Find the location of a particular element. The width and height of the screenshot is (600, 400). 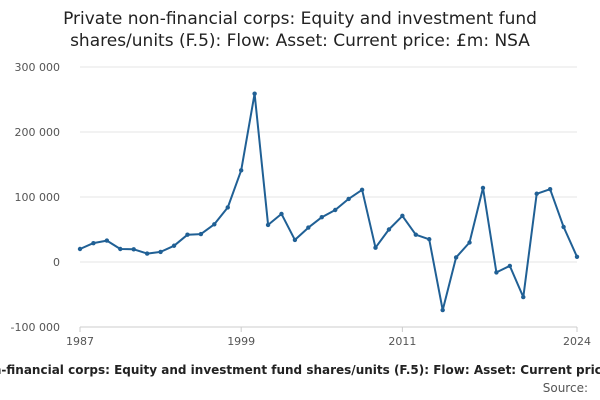

y-tick-label: -100 000 is located at coordinates (35, 327).